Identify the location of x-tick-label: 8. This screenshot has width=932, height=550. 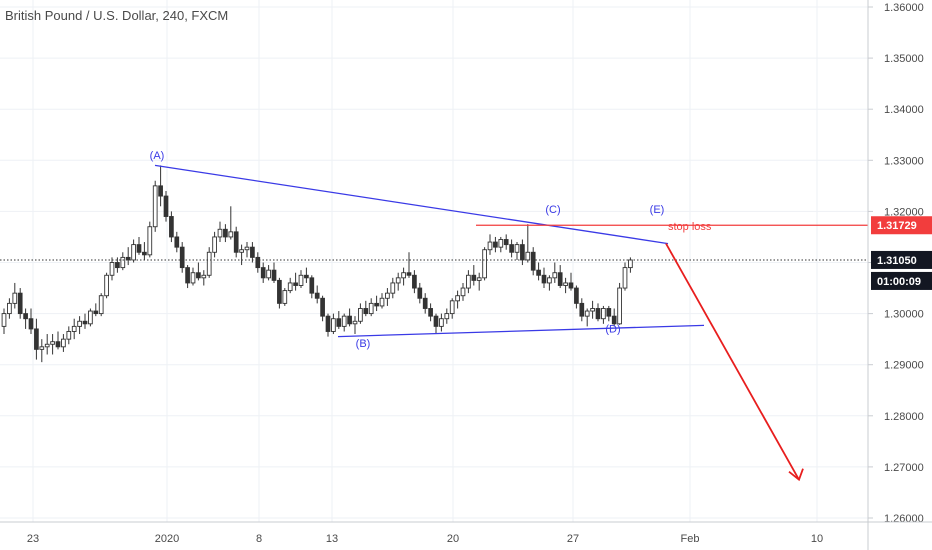
(259, 539).